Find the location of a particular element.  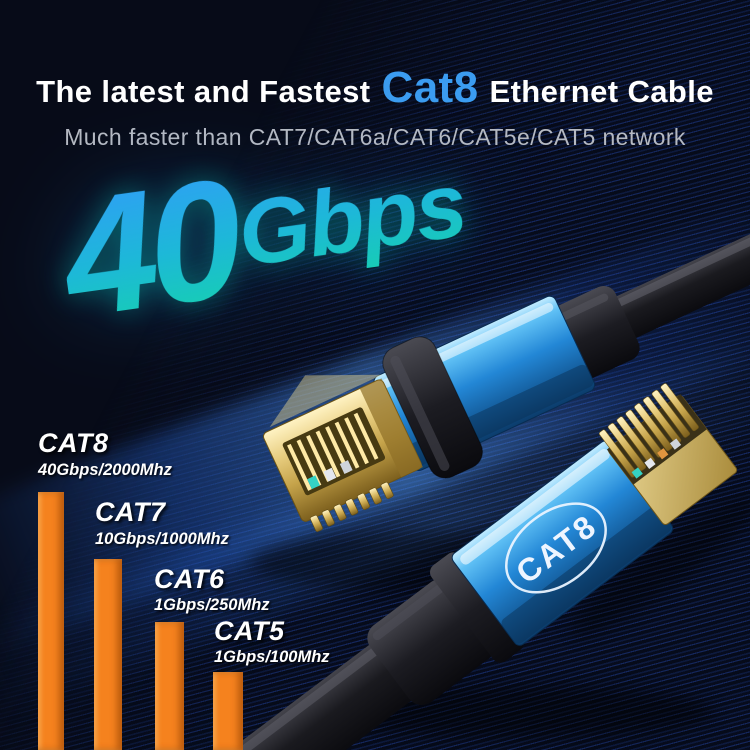

title-prefix: The latest and Fastest is located at coordinates (203, 91).